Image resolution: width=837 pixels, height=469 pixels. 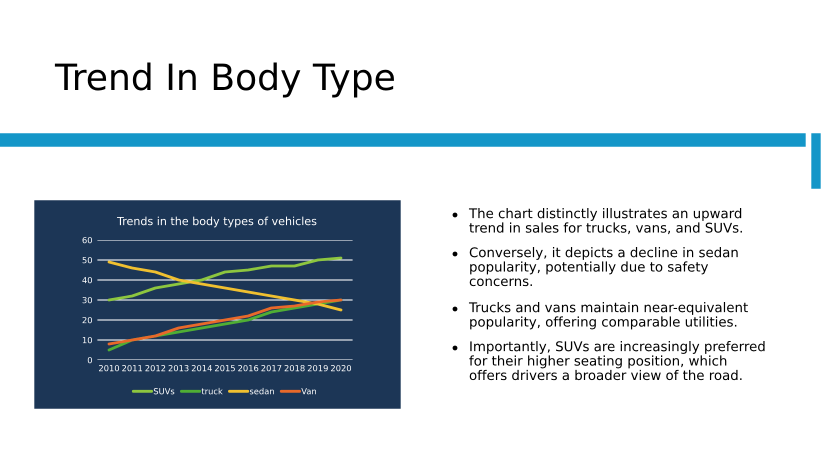 I want to click on legend-label: SUVs, so click(x=164, y=391).